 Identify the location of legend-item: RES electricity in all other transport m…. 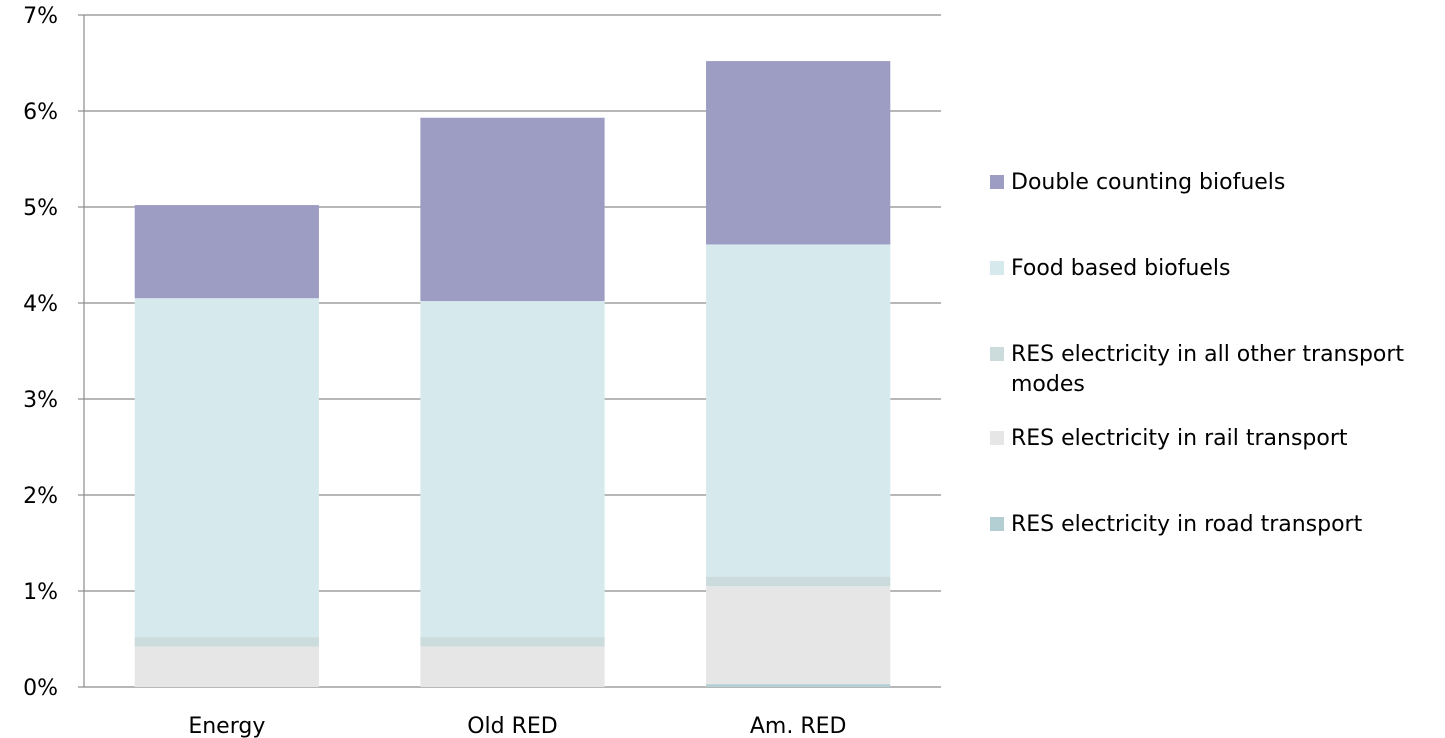
(1210, 370).